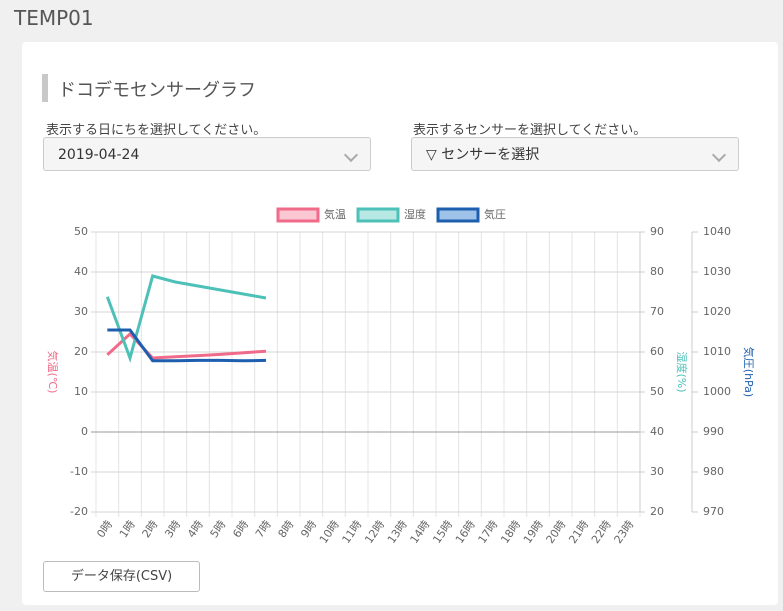 This screenshot has height=611, width=783. I want to click on y3-tick-label: 970, so click(713, 511).